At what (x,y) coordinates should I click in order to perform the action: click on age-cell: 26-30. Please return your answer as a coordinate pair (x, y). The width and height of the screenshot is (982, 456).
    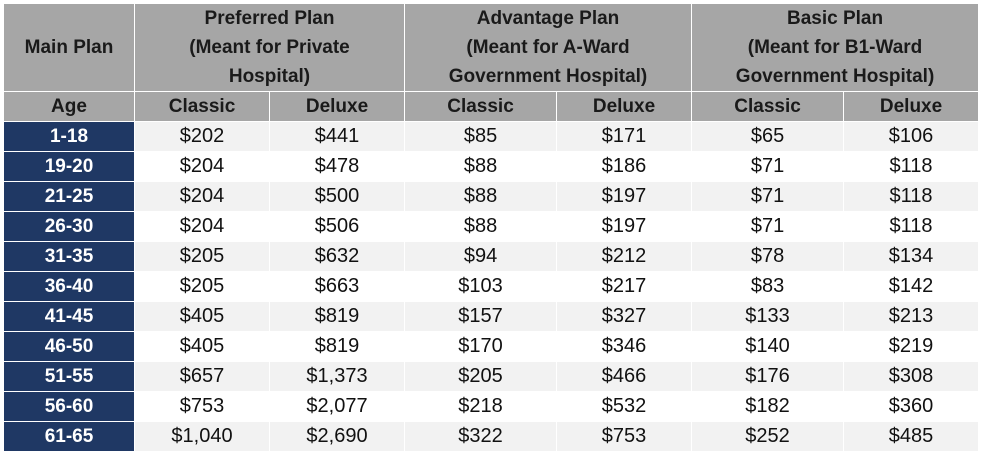
    Looking at the image, I should click on (69, 226).